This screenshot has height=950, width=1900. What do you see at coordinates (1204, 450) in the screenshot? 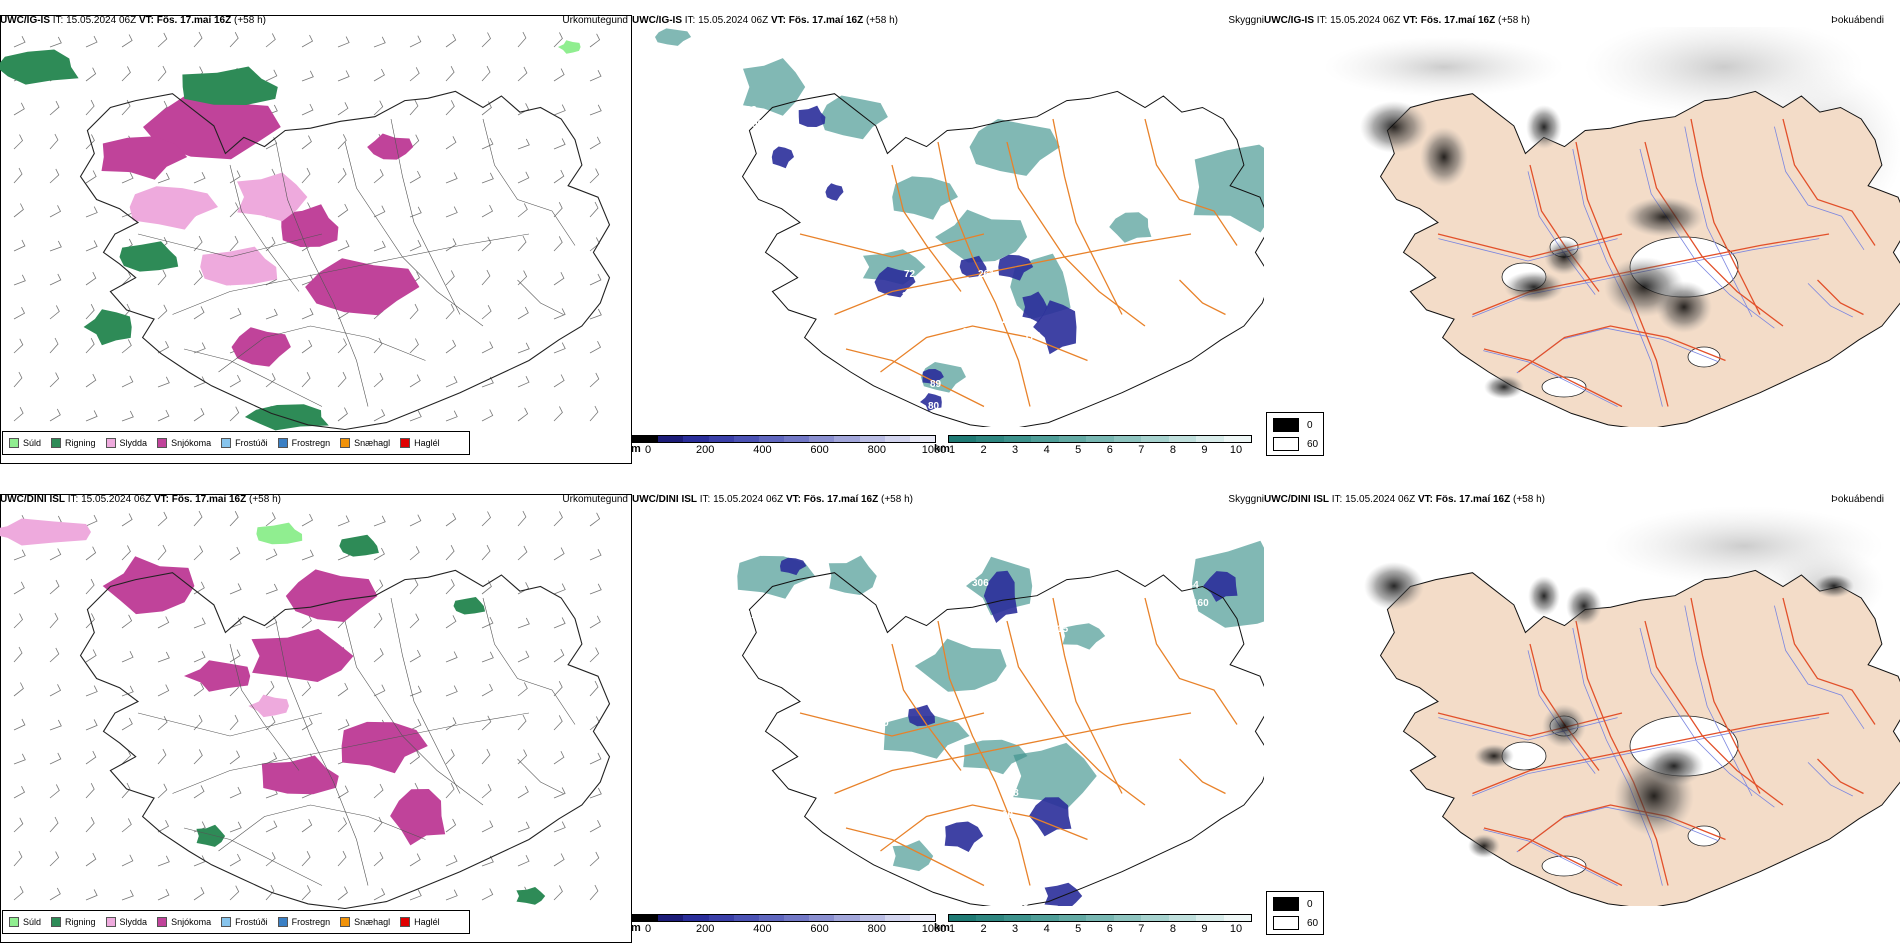
I see `colorbar-tick: 9` at bounding box center [1204, 450].